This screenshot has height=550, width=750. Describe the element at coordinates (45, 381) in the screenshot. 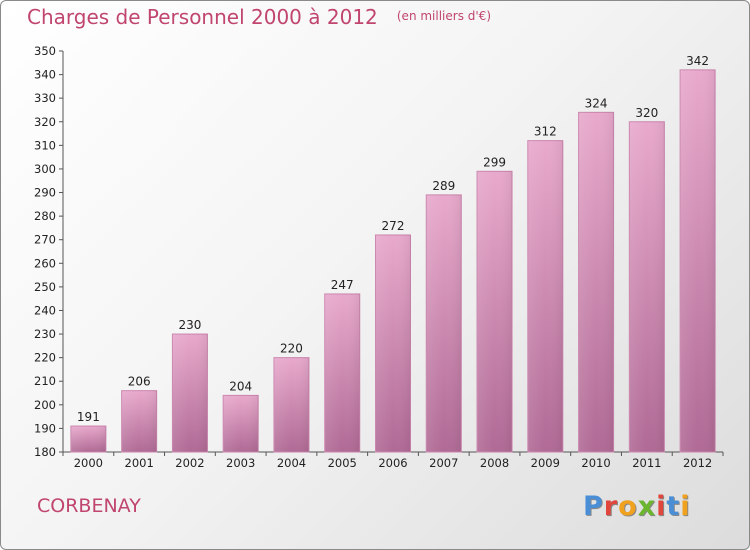

I see `y-tick-label: 210` at that location.